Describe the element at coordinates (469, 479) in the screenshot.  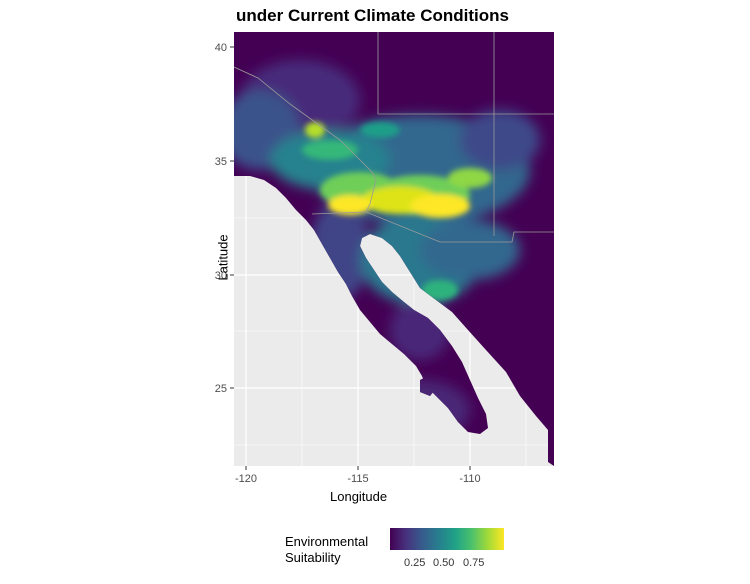
I see `x-tick-label: -110` at that location.